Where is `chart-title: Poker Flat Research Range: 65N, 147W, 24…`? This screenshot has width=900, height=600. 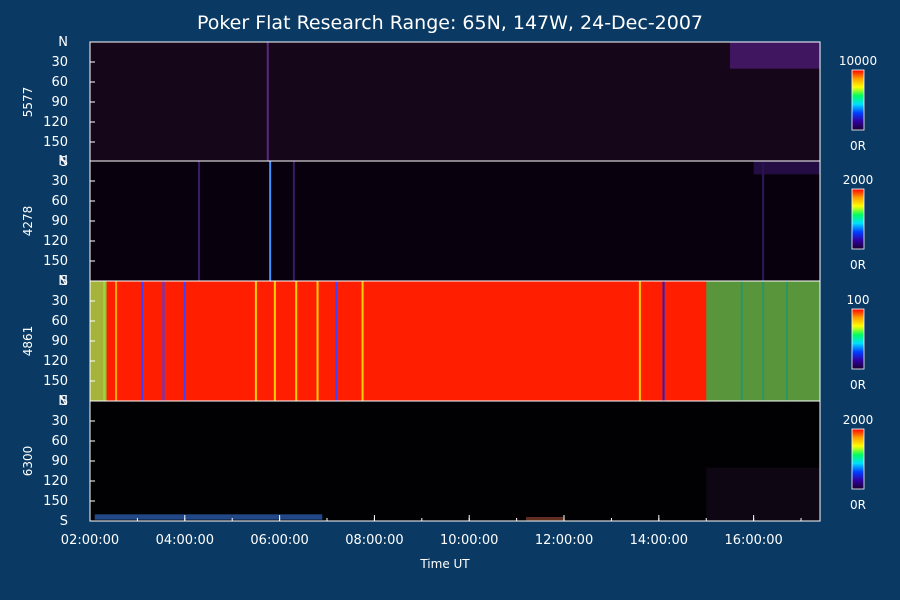
chart-title: Poker Flat Research Range: 65N, 147W, 24… is located at coordinates (450, 23).